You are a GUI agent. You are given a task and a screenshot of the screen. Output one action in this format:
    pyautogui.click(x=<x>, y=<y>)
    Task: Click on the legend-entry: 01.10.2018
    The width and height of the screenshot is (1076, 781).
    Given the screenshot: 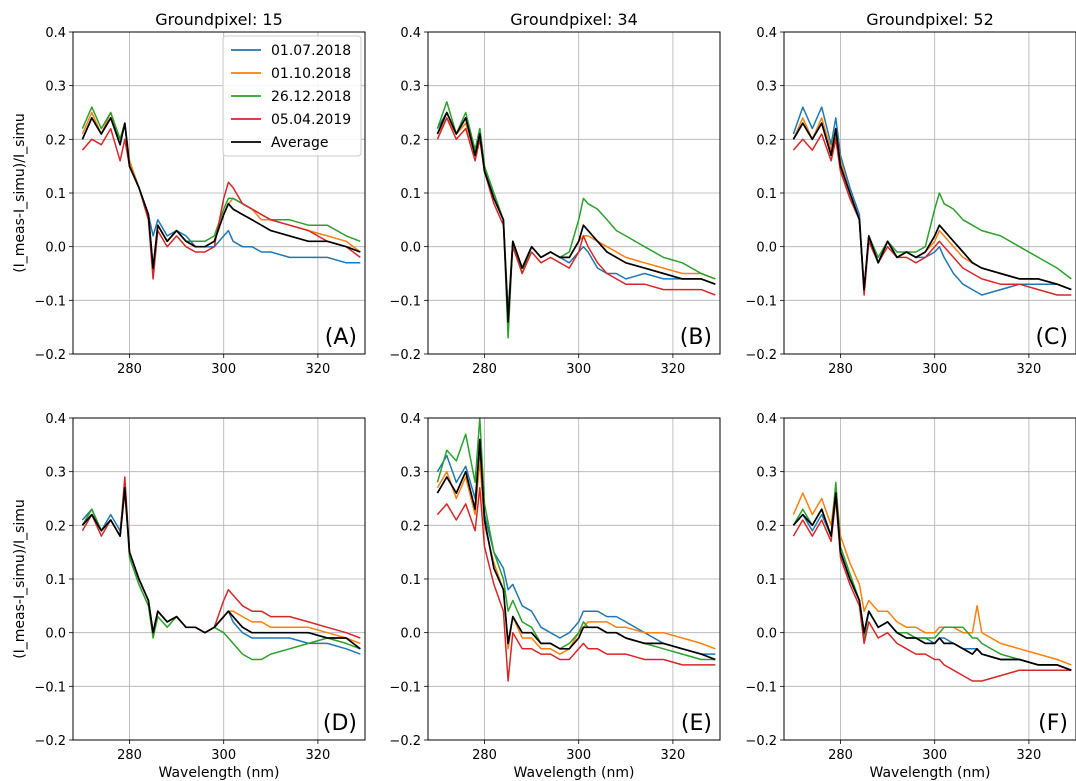 What is the action you would take?
    pyautogui.click(x=311, y=74)
    